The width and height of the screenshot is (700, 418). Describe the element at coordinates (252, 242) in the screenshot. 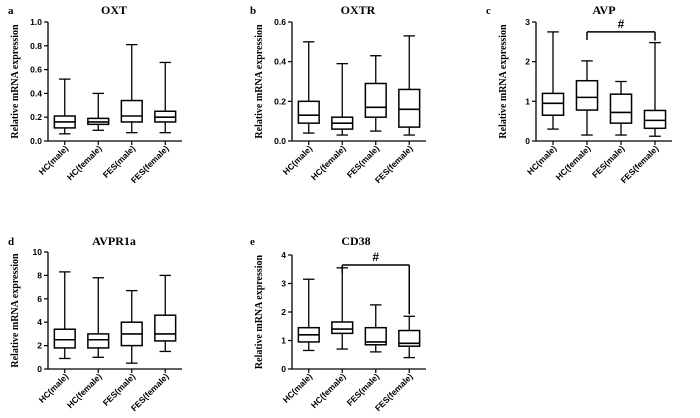

I see `panel-letter: e` at that location.